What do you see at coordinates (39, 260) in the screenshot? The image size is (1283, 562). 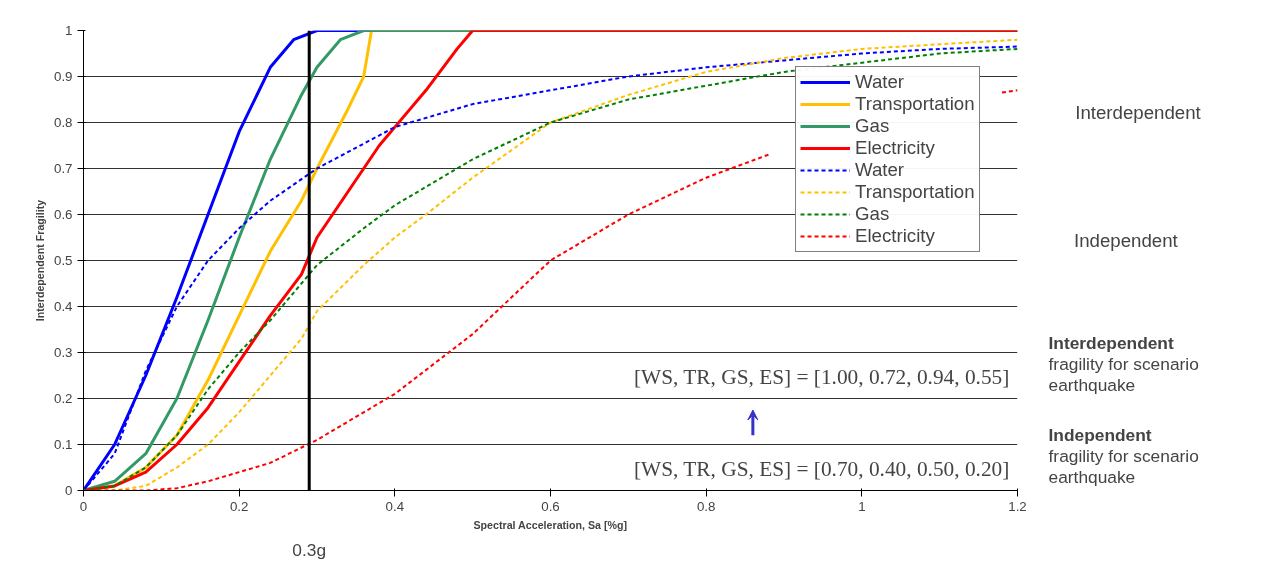 I see `y-axis-title: Interdependent Fragility` at bounding box center [39, 260].